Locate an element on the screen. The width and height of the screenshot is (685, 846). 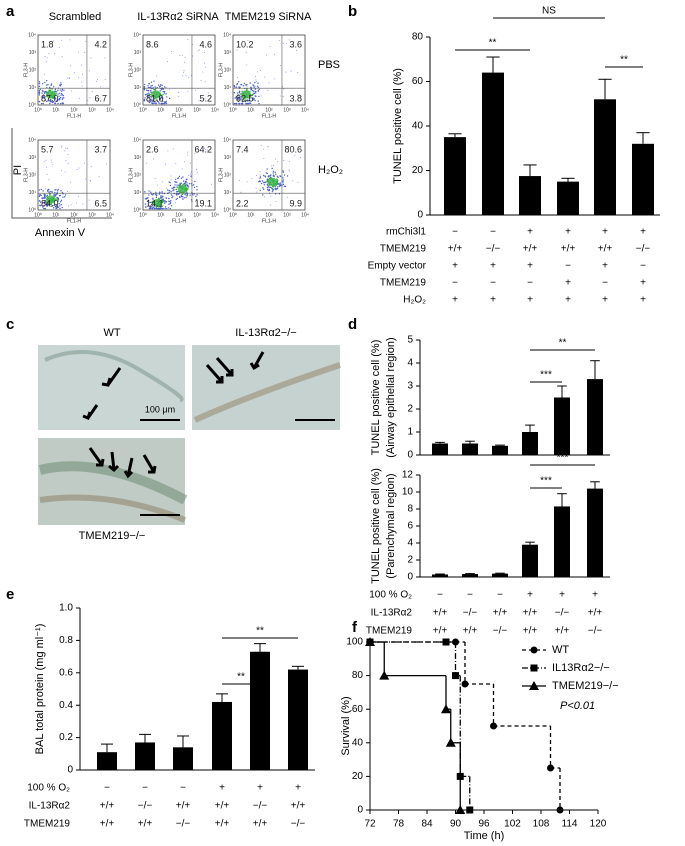
y-tick-label: 60 is located at coordinates (418, 81).